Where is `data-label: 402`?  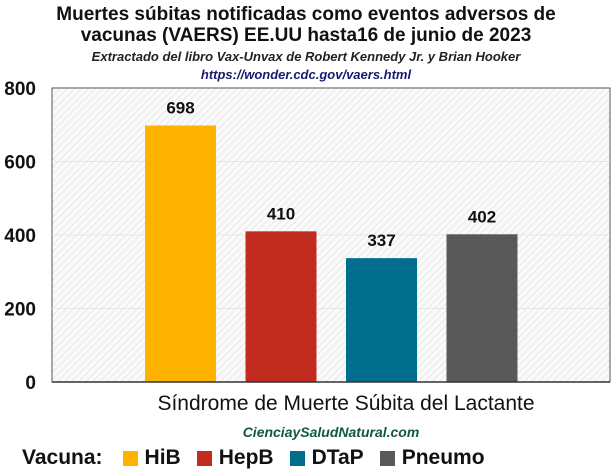
data-label: 402 is located at coordinates (482, 216).